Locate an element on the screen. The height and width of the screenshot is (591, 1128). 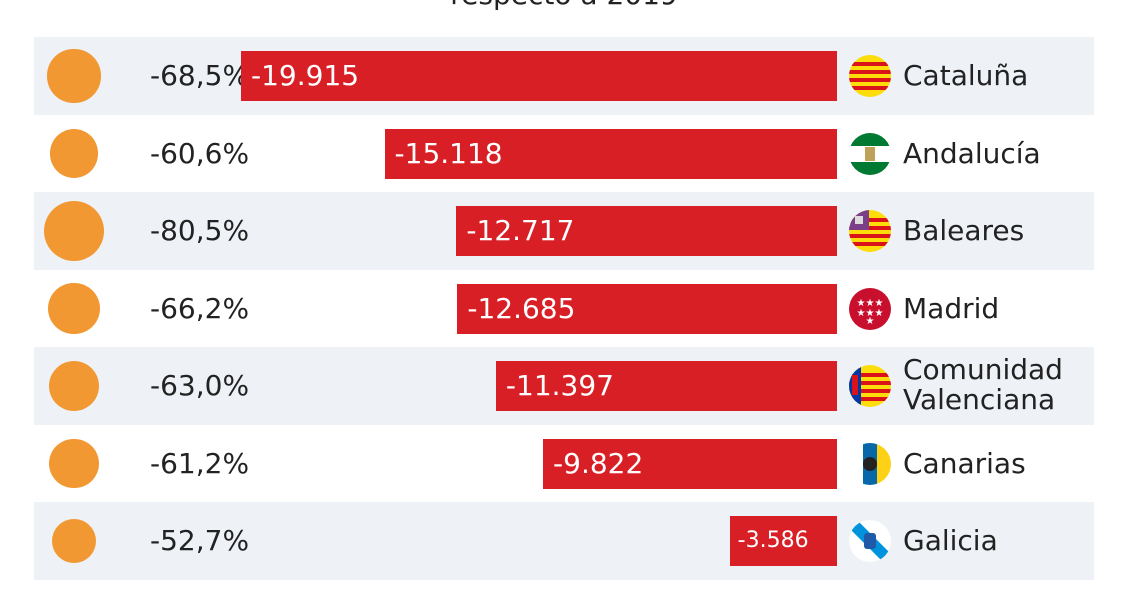
chart-row: -61,2% -9.822 Canarias is located at coordinates (564, 464).